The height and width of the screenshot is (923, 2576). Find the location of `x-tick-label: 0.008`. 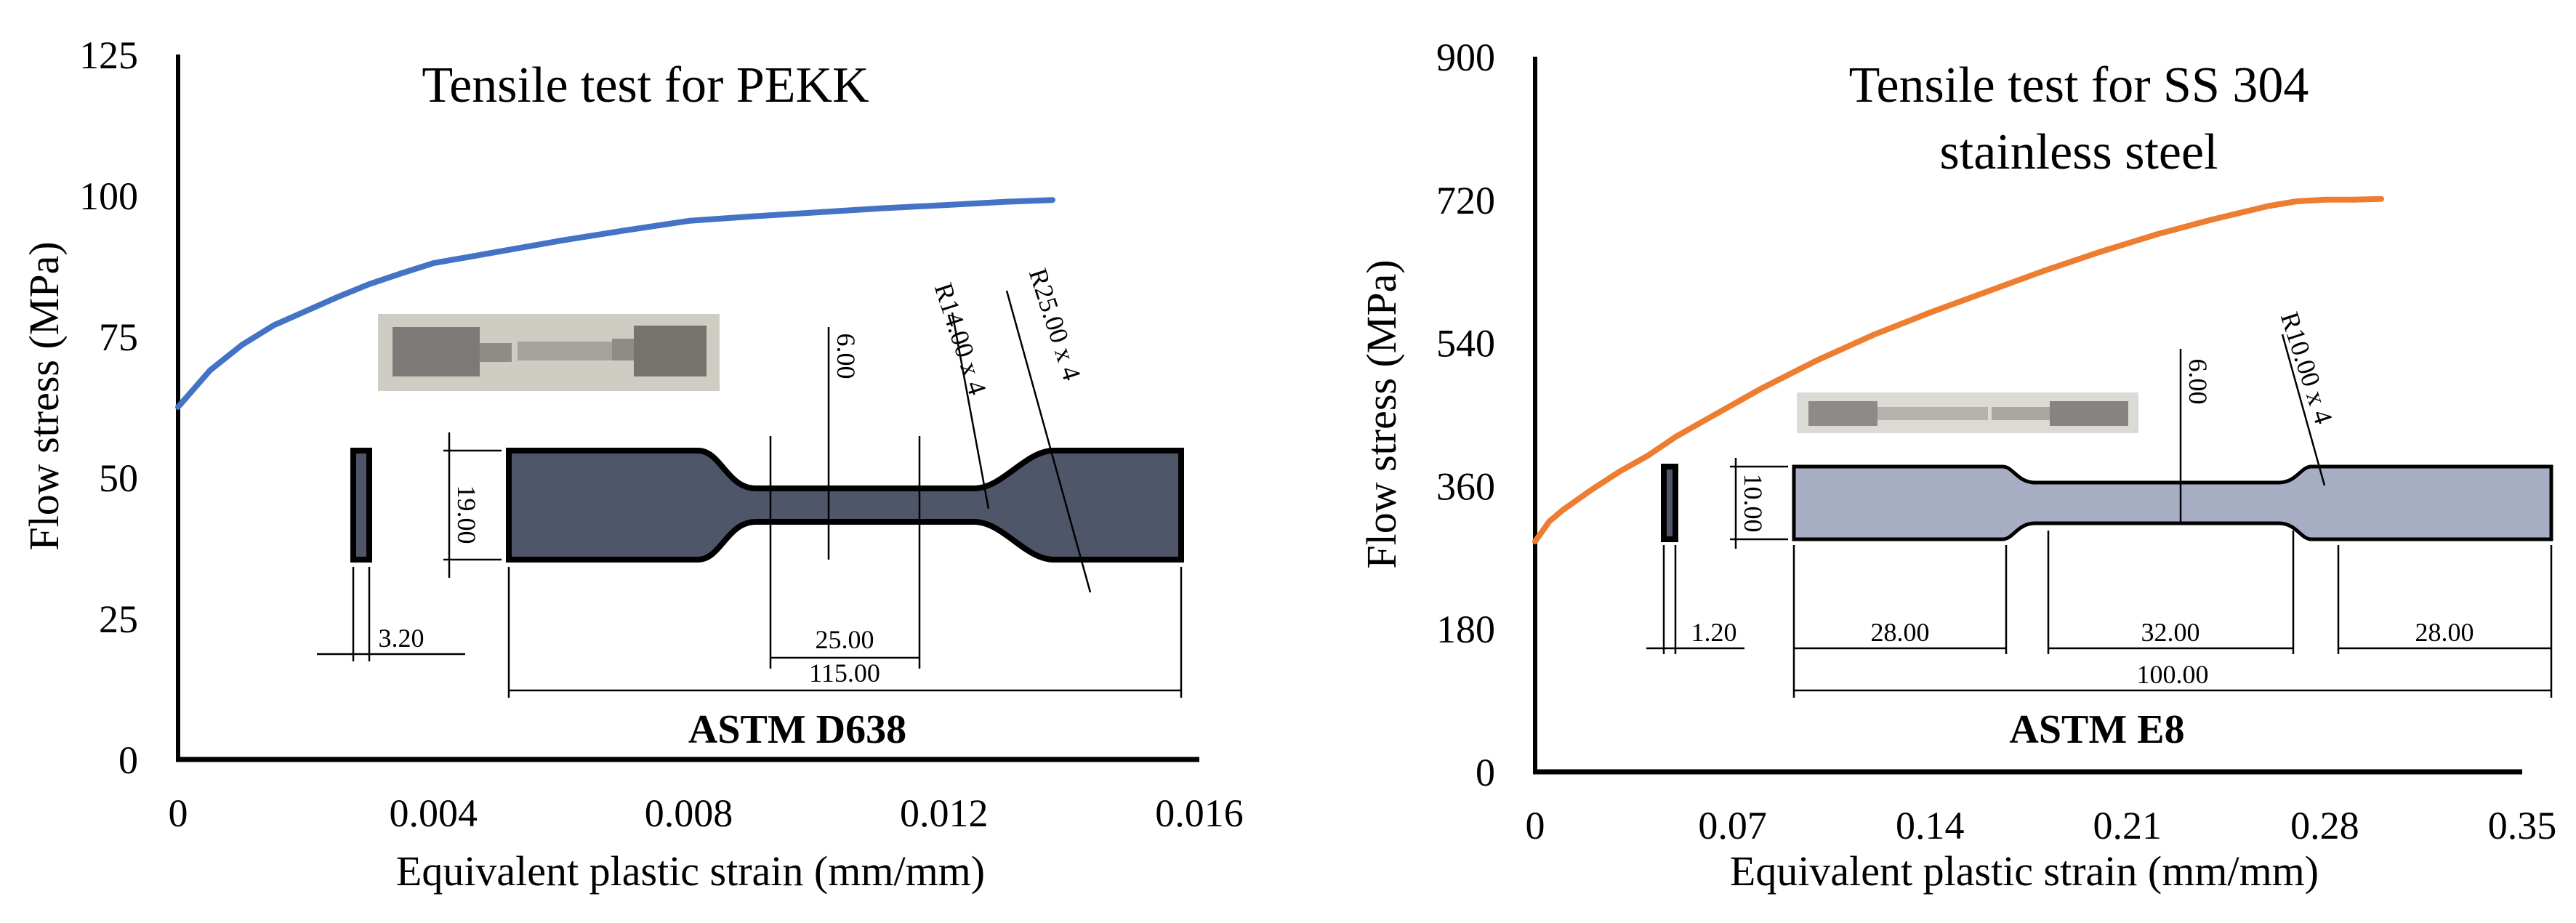

x-tick-label: 0.008 is located at coordinates (689, 813).